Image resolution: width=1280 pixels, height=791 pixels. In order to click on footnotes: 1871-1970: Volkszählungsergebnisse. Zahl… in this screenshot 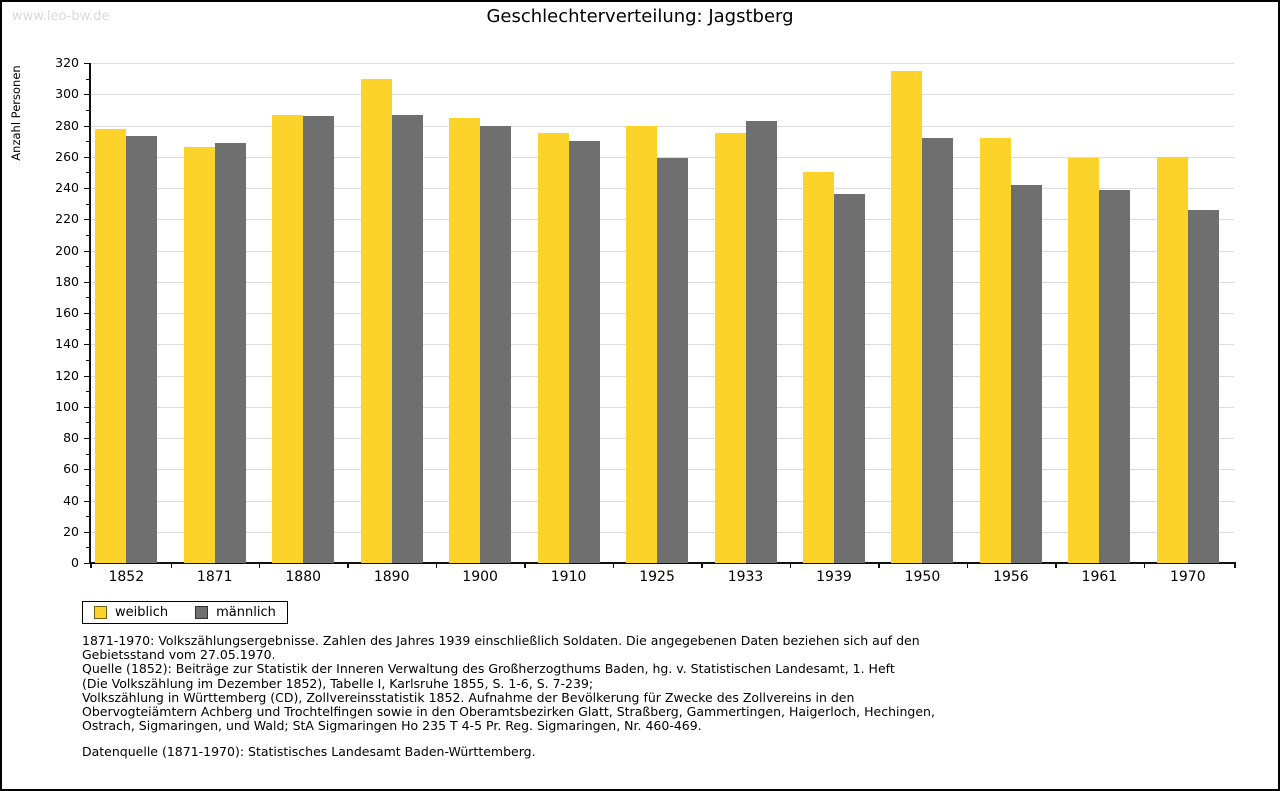, I will do `click(508, 696)`.